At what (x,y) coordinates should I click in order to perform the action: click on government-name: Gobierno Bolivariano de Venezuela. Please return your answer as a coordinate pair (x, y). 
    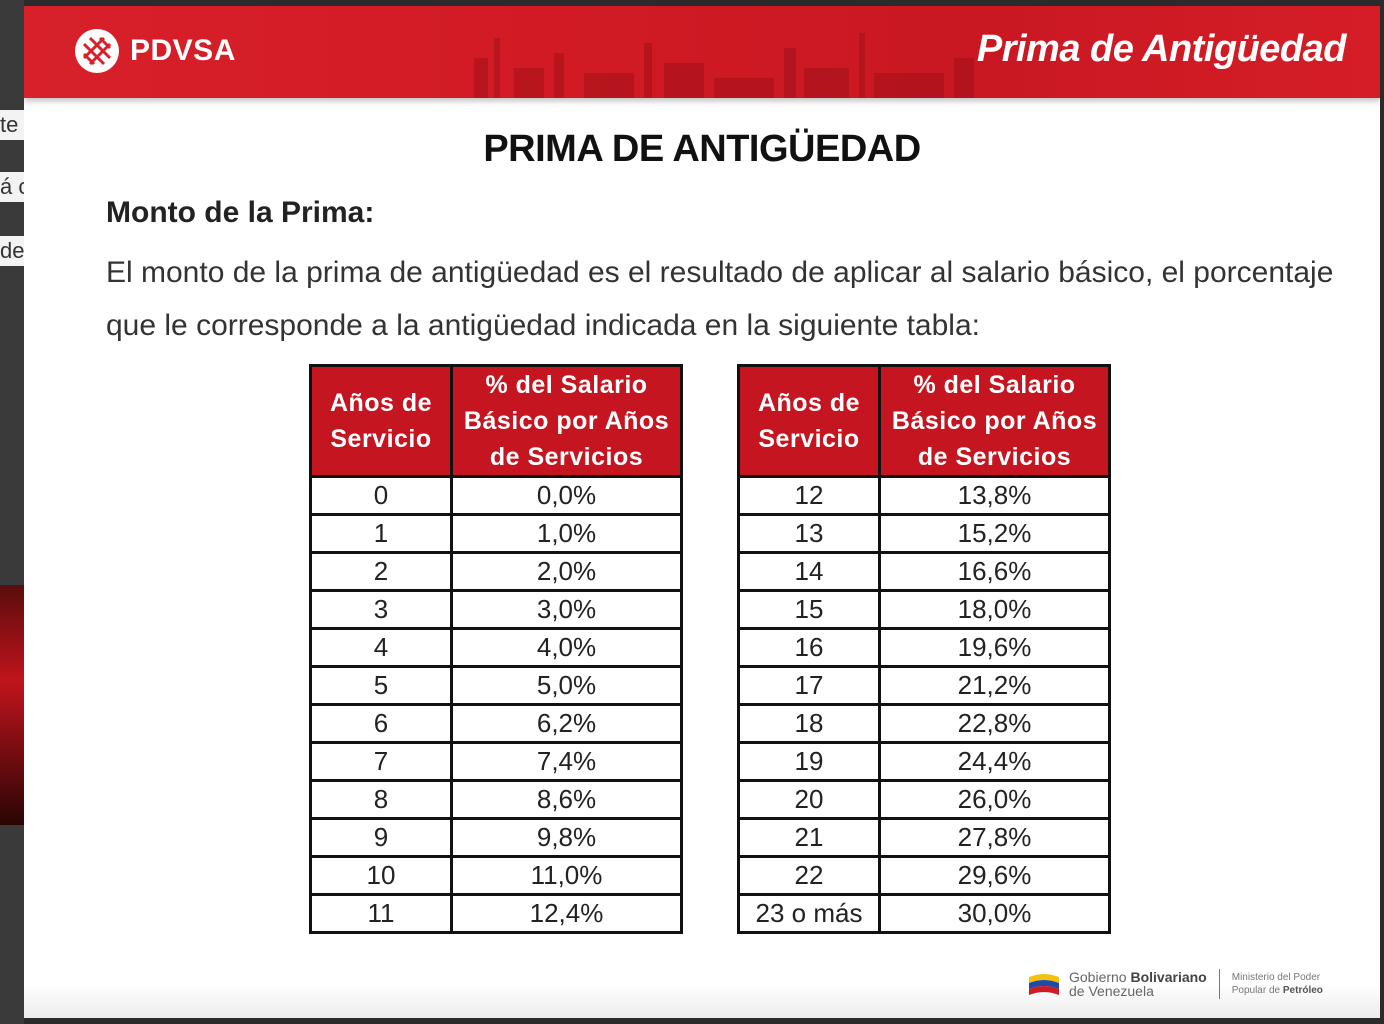
    Looking at the image, I should click on (1138, 984).